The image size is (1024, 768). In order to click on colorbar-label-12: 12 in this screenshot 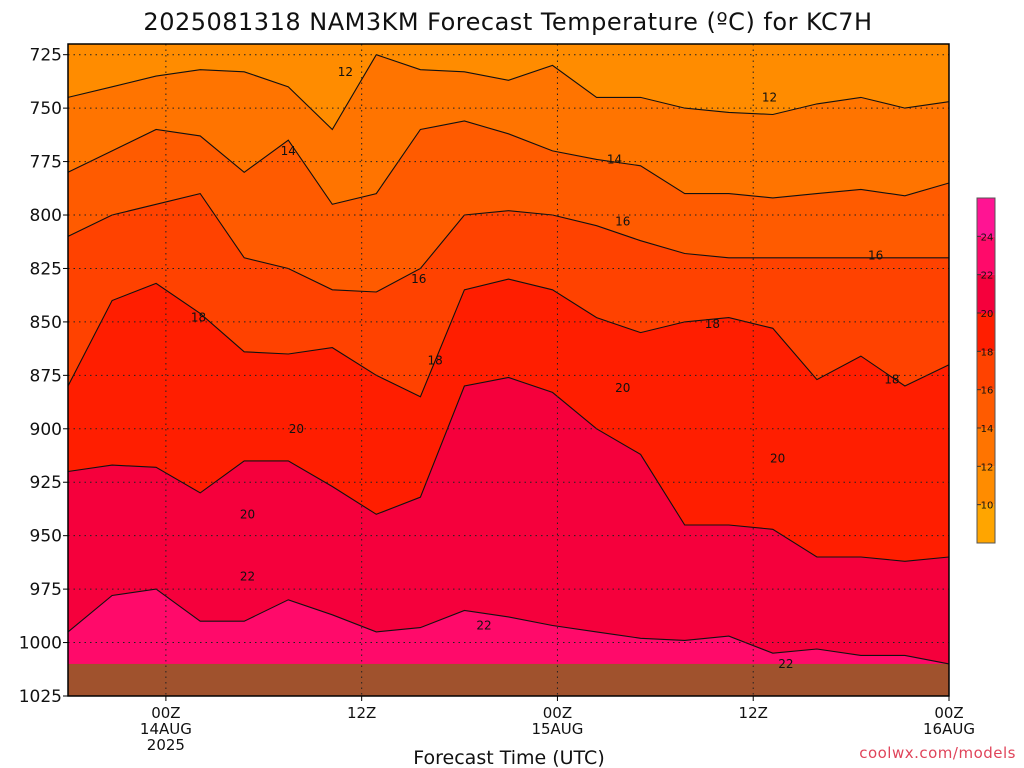, I will do `click(987, 467)`.